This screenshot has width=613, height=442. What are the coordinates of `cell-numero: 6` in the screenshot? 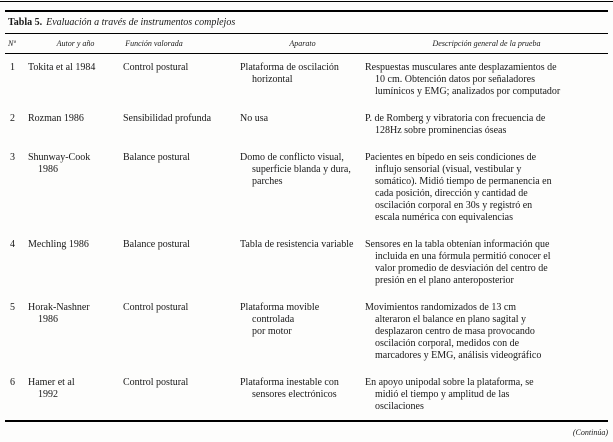 It's located at (12, 382).